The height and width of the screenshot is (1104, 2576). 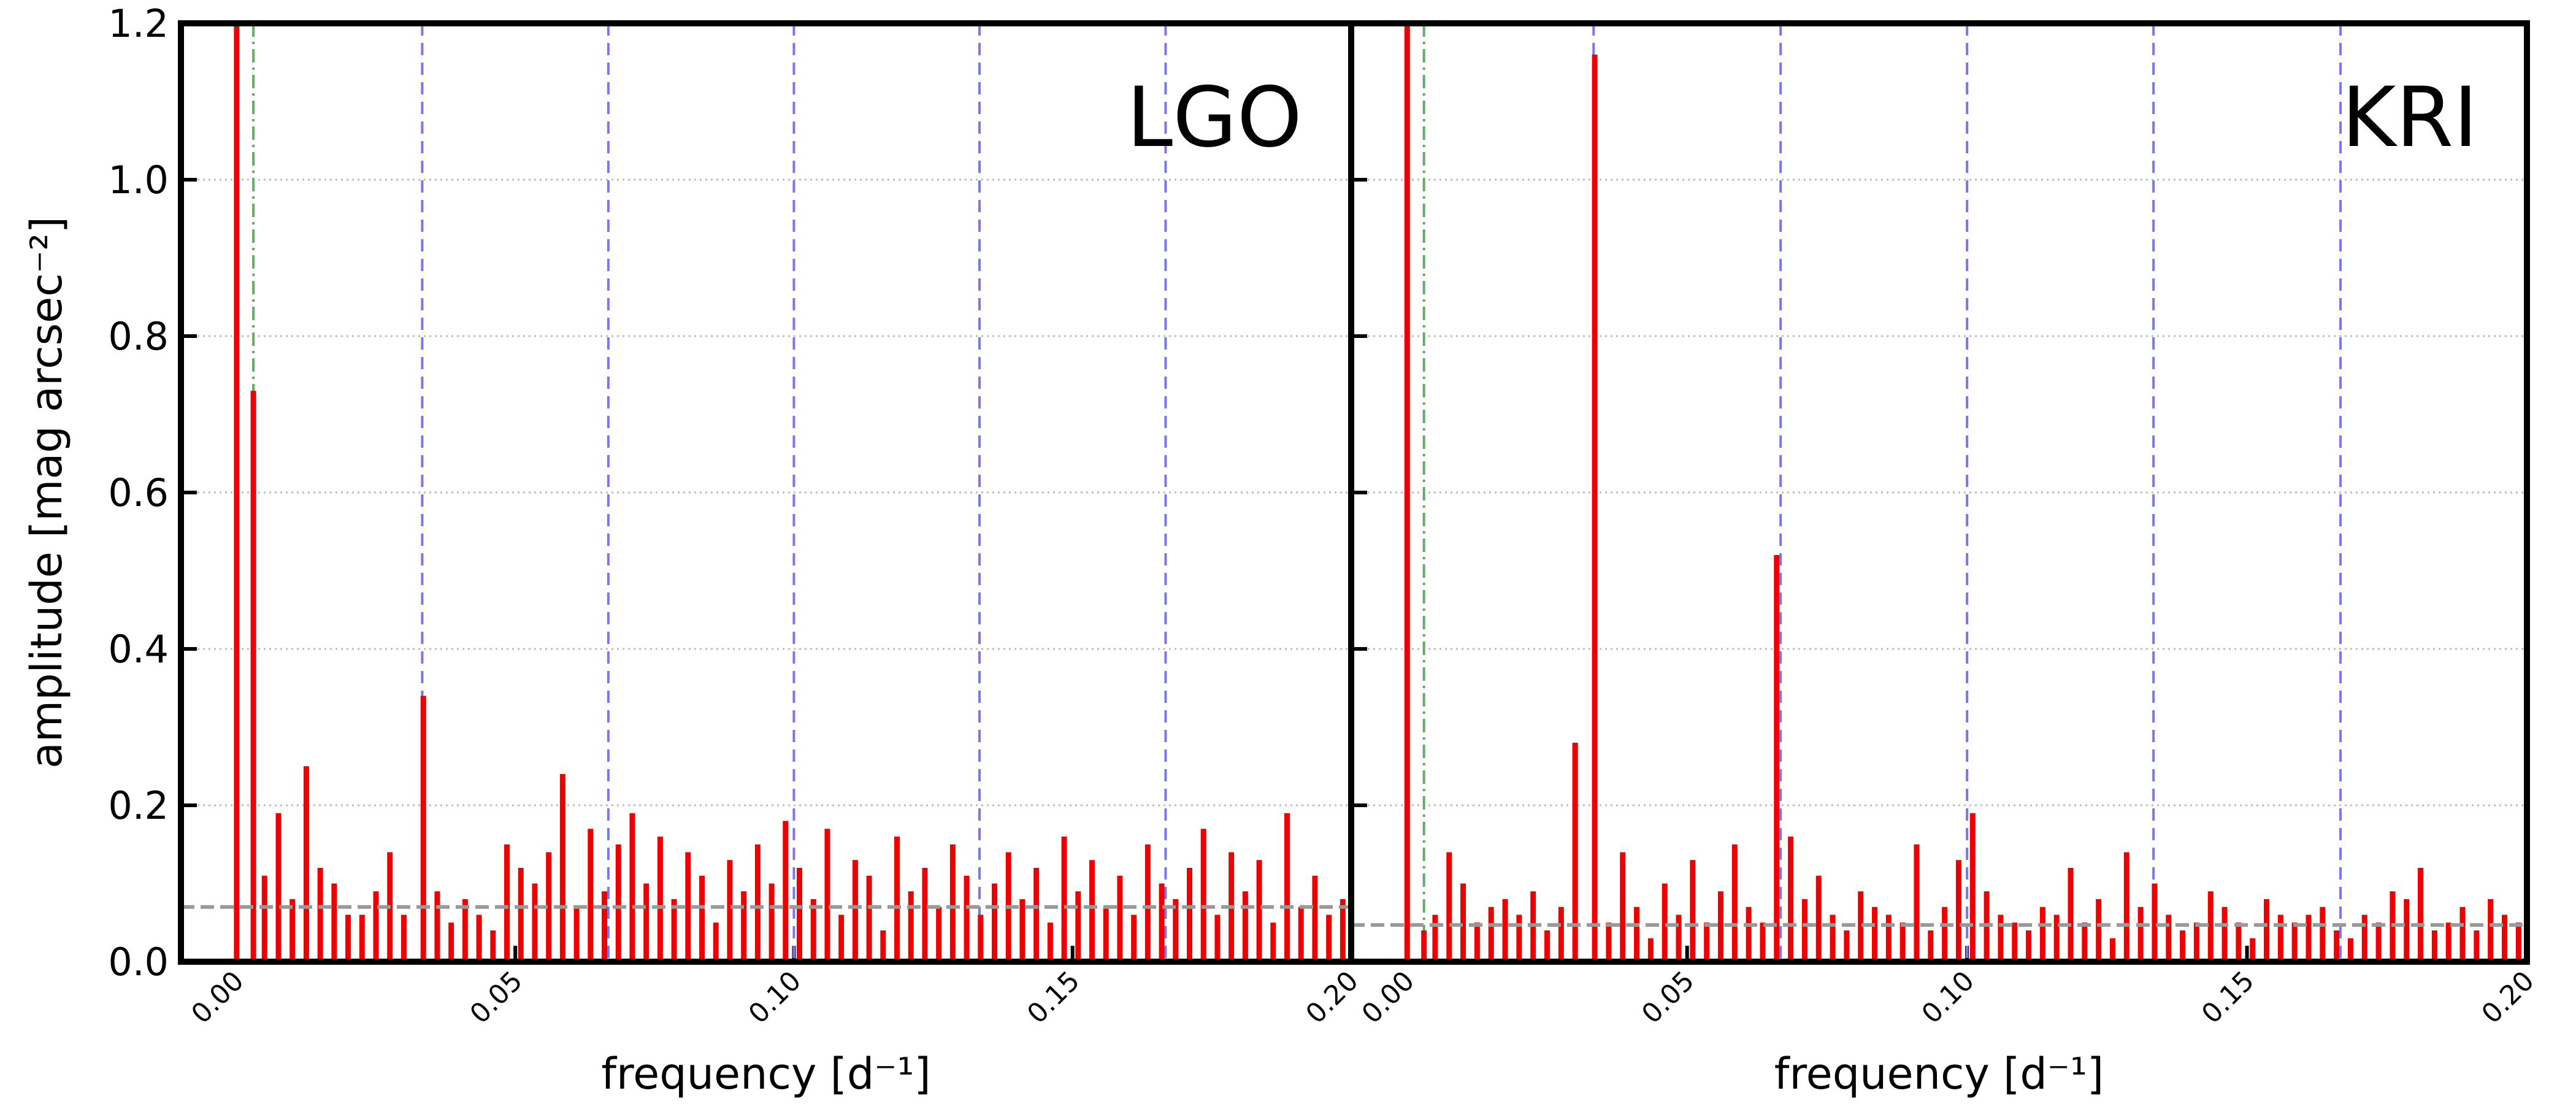 What do you see at coordinates (775, 997) in the screenshot?
I see `x-tick-label: 0.10` at bounding box center [775, 997].